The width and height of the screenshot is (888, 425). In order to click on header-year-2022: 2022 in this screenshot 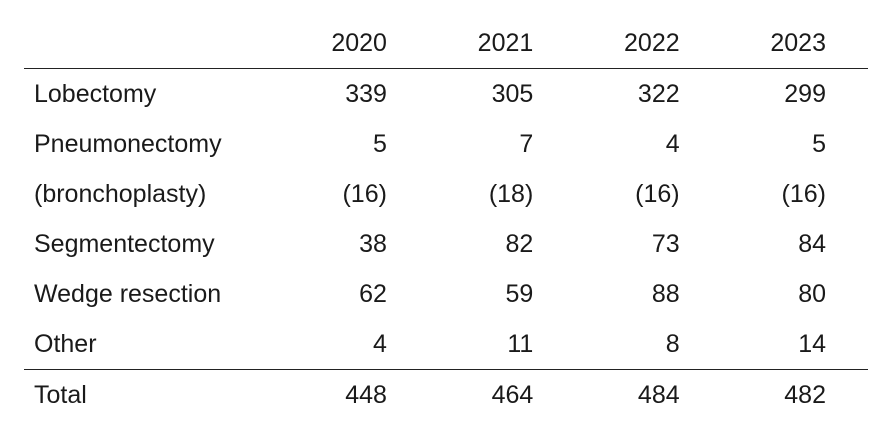, I will do `click(648, 43)`.